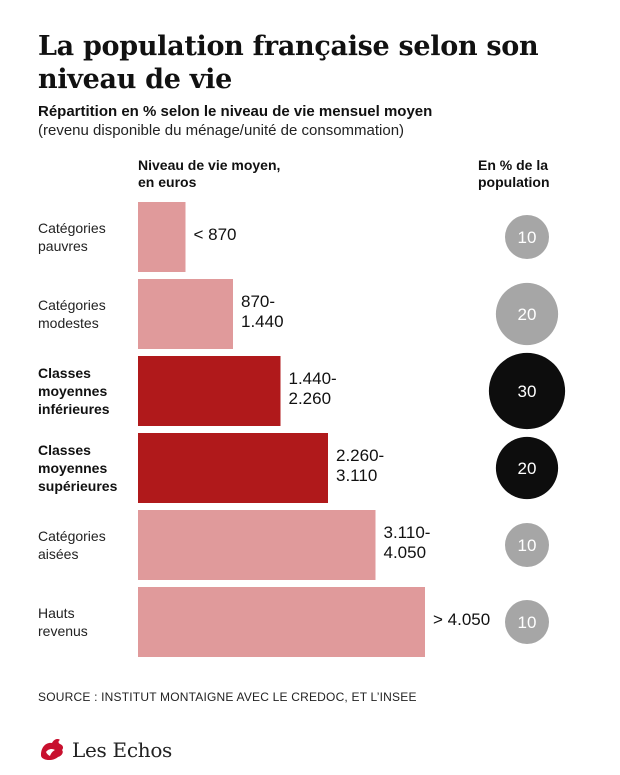 Image resolution: width=620 pixels, height=775 pixels. What do you see at coordinates (462, 619) in the screenshot?
I see `income-range-label: > 4.050` at bounding box center [462, 619].